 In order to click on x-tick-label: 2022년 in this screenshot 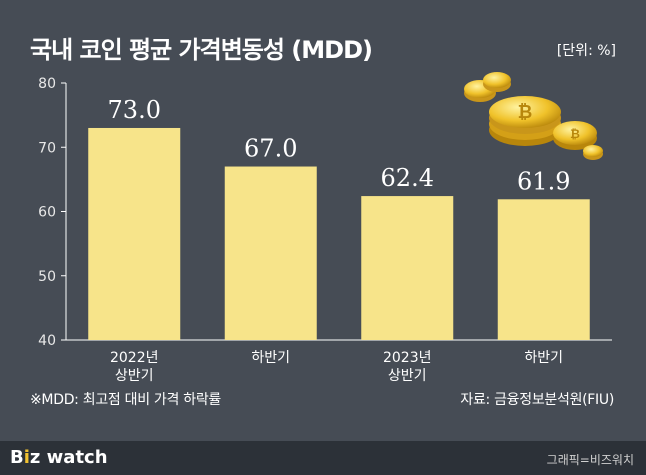, I will do `click(134, 358)`.